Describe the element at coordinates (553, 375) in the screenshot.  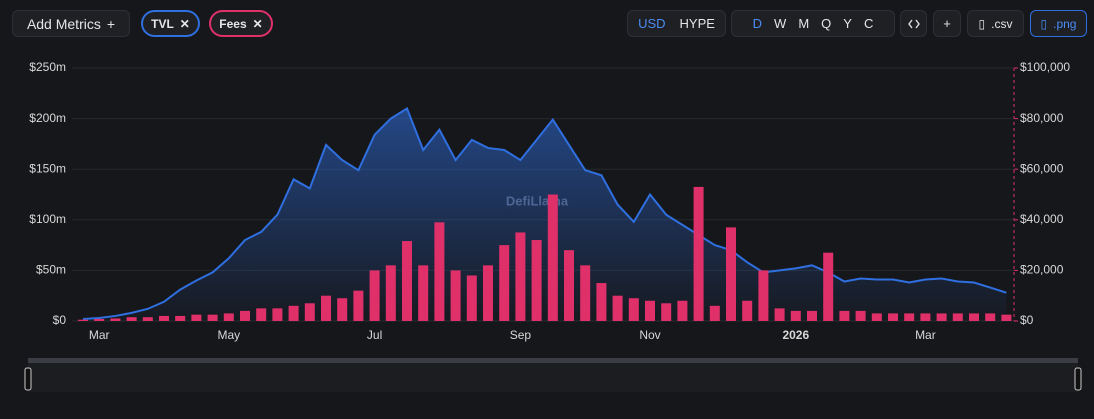
I see `brush` at that location.